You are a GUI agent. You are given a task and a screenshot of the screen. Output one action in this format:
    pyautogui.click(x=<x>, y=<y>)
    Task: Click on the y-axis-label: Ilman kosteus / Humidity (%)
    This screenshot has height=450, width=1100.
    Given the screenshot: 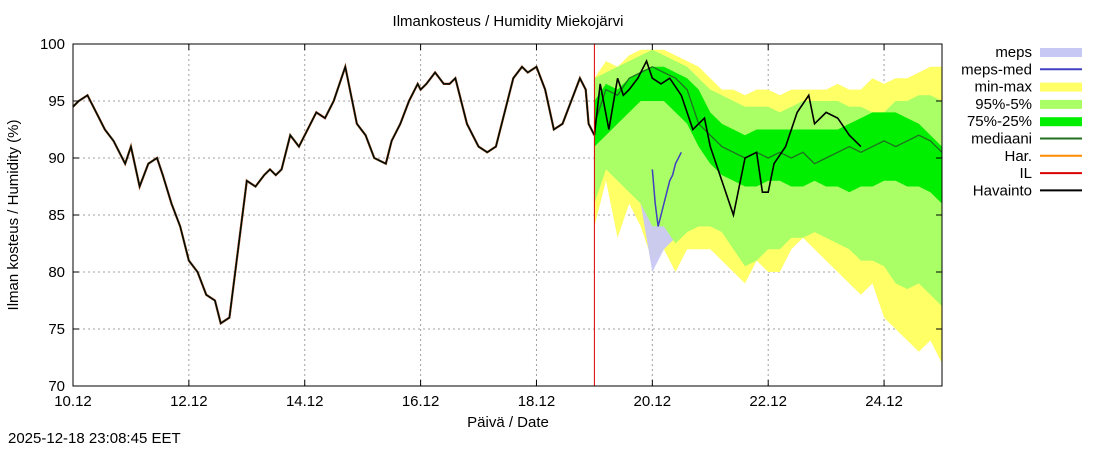 What is the action you would take?
    pyautogui.click(x=13, y=215)
    